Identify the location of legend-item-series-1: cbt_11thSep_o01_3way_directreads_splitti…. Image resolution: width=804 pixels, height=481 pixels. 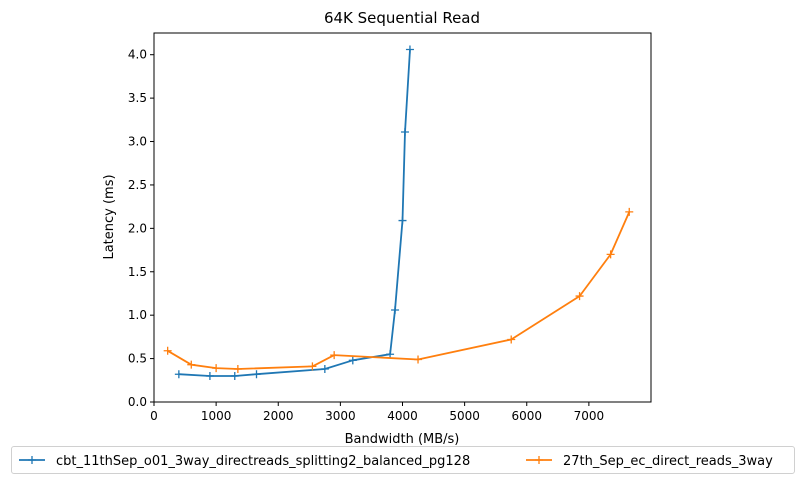
(244, 461).